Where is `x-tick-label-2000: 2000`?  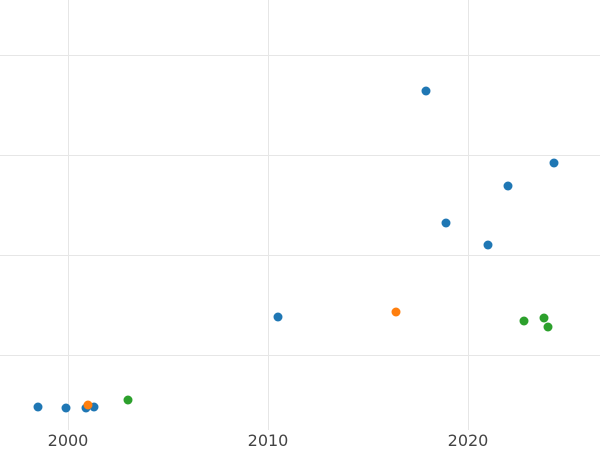
x-tick-label-2000: 2000 is located at coordinates (68, 440).